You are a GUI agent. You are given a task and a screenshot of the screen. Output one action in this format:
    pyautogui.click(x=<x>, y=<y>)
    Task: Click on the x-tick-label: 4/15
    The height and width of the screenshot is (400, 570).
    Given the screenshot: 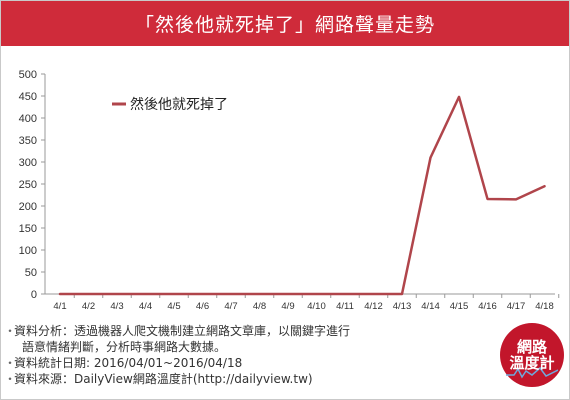 What is the action you would take?
    pyautogui.click(x=459, y=306)
    